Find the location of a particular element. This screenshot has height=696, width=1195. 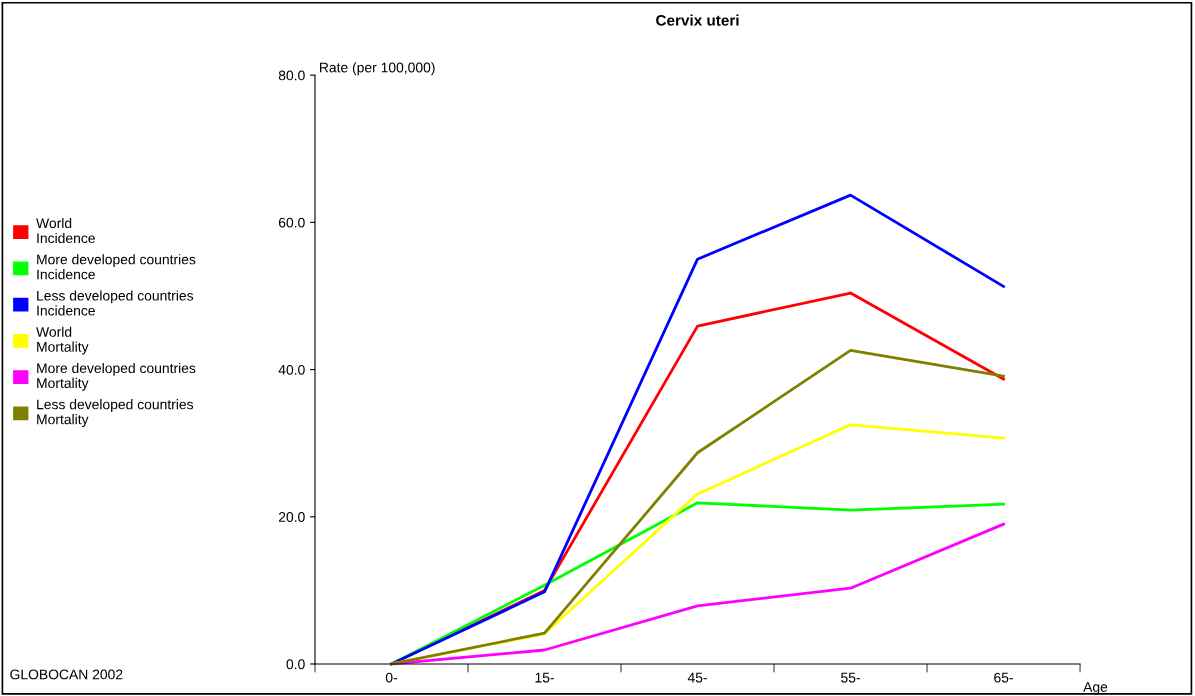

legend-label: More developed countries Mortality is located at coordinates (116, 376).